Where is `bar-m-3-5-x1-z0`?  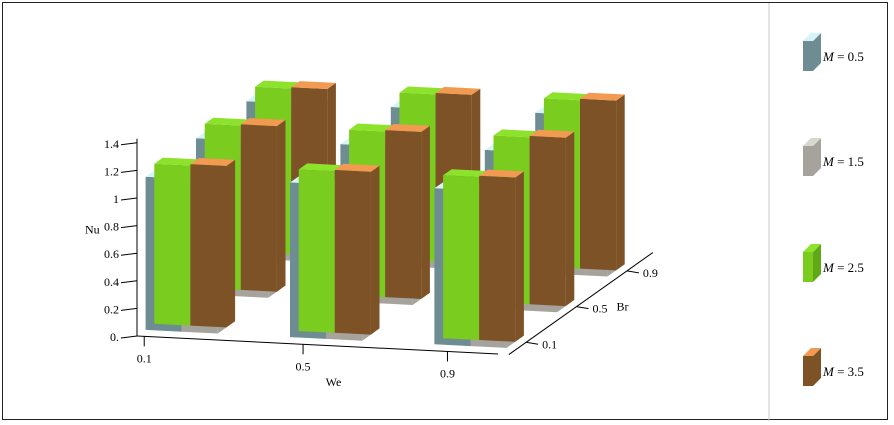
bar-m-3-5-x1-z0 is located at coordinates (357, 249).